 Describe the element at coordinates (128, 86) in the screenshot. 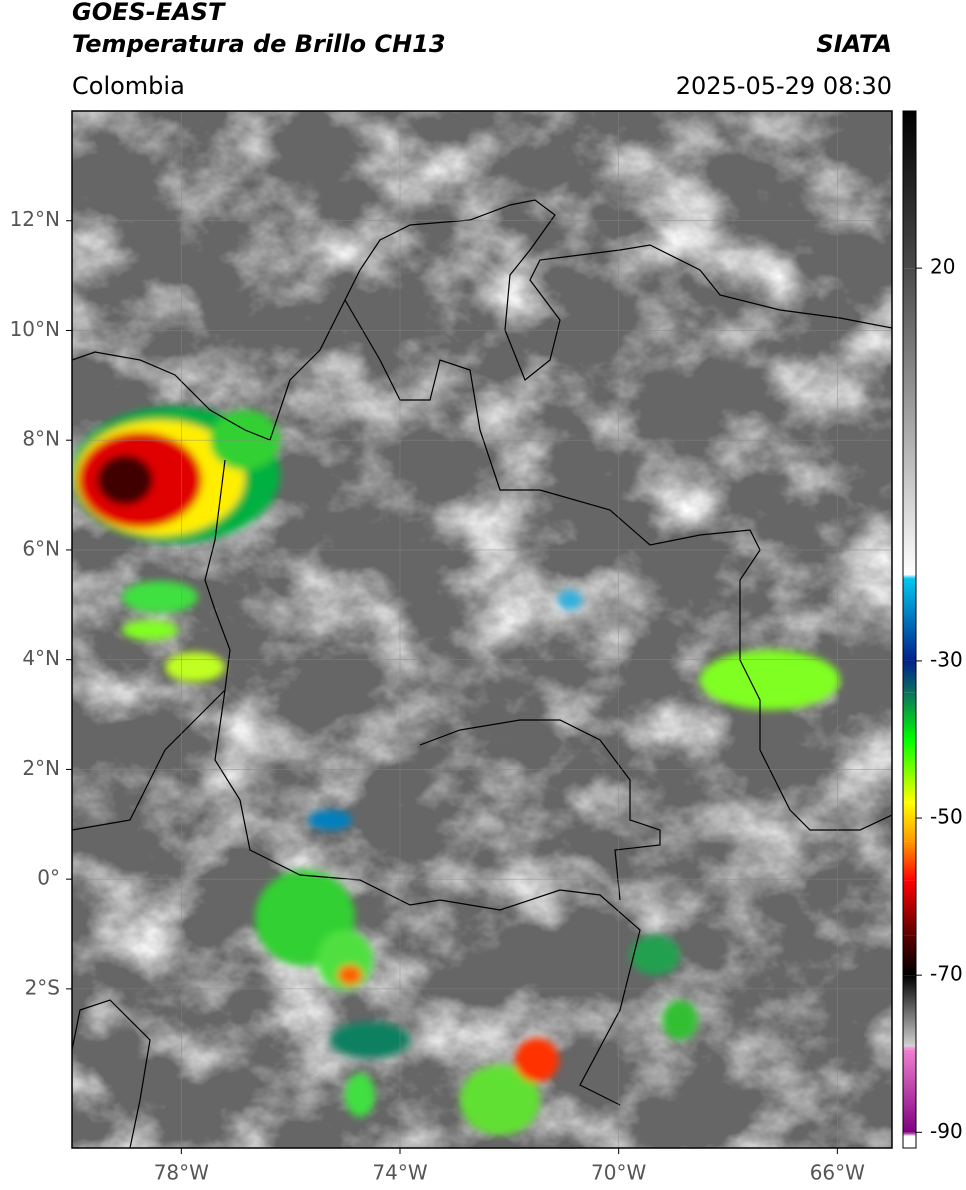

I see `region: Colombia` at that location.